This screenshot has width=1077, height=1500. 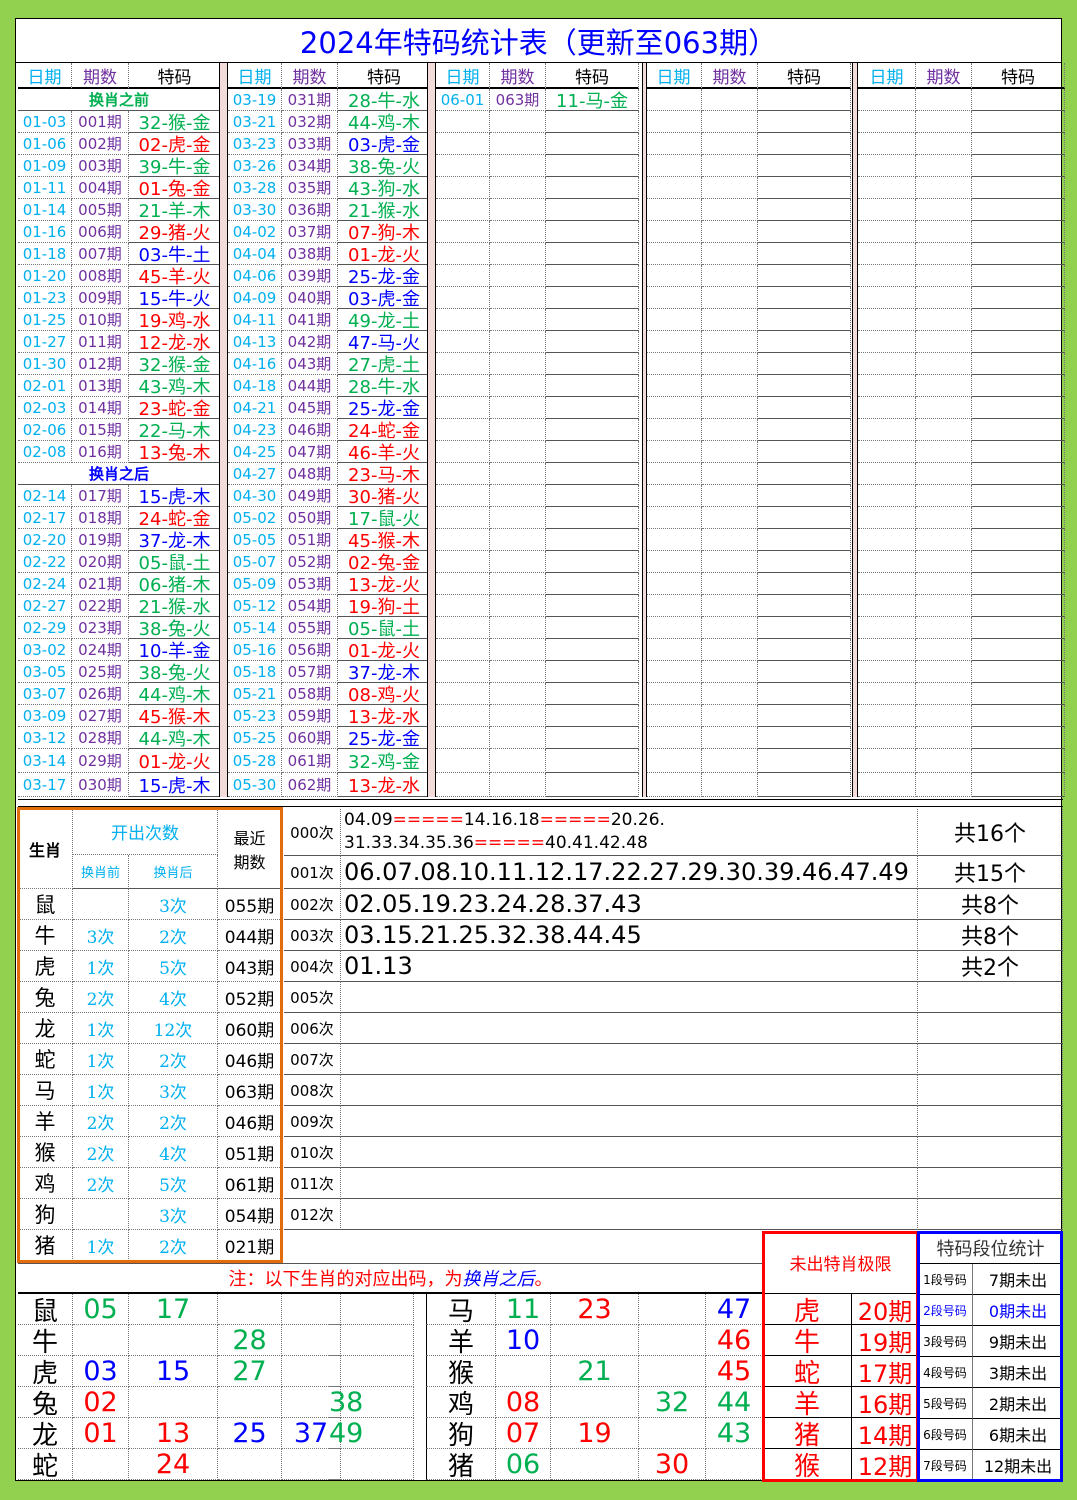 What do you see at coordinates (592, 76) in the screenshot?
I see `header-code: 特码` at bounding box center [592, 76].